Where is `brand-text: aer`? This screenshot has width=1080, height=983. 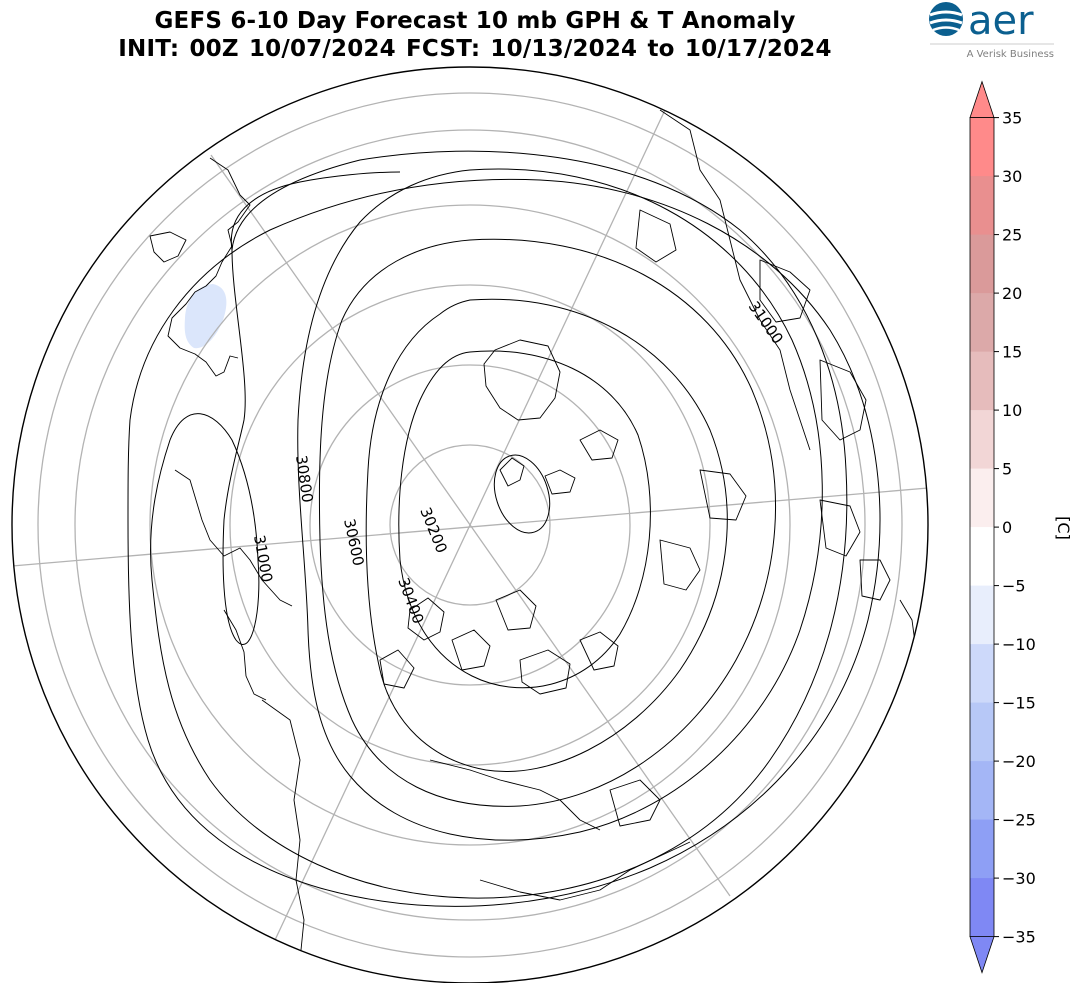 brand-text: aer is located at coordinates (1001, 22).